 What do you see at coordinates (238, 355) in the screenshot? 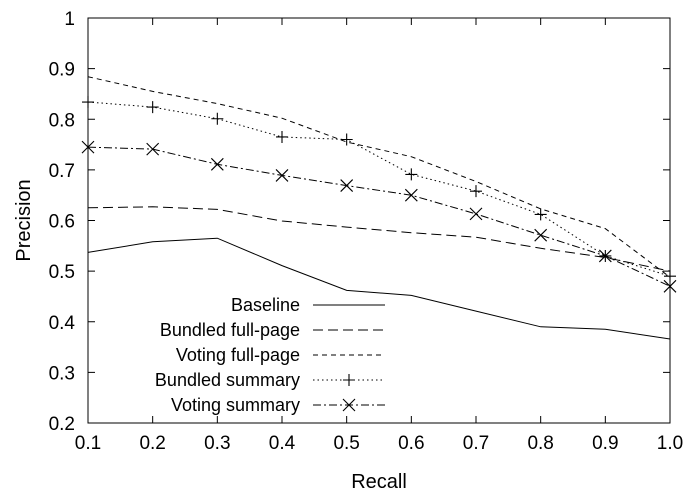
I see `legend-label: Voting full-page` at bounding box center [238, 355].